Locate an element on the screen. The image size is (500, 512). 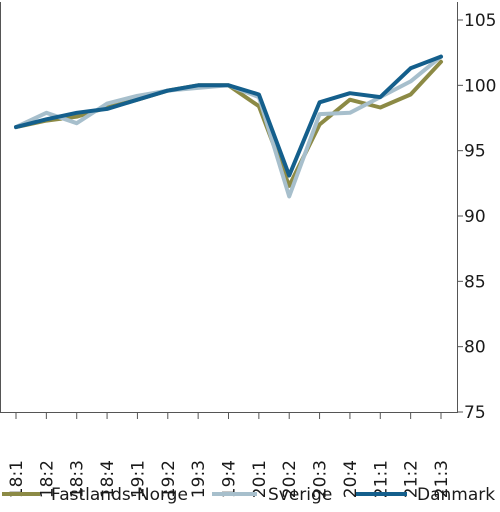
y-tick-label: 90 is located at coordinates (475, 217).